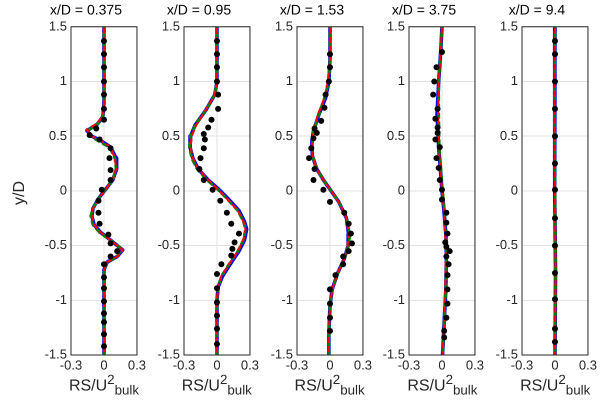 The height and width of the screenshot is (418, 600). Describe the element at coordinates (20, 193) in the screenshot. I see `y-axis-title: y/D` at that location.